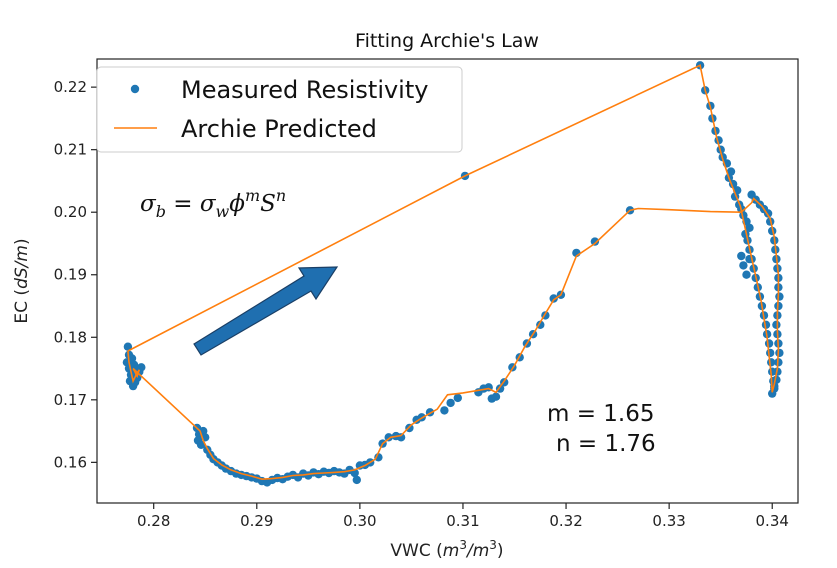 This screenshot has width=837, height=568. Describe the element at coordinates (70, 337) in the screenshot. I see `y-tick-label: 0.18` at that location.